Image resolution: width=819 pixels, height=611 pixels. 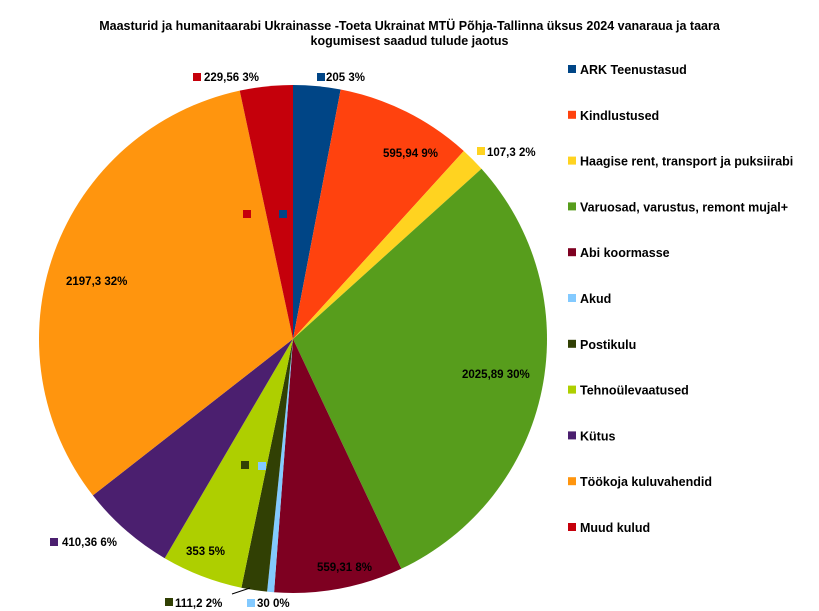 What do you see at coordinates (595, 299) in the screenshot?
I see `legend-label-5: Akud` at bounding box center [595, 299].